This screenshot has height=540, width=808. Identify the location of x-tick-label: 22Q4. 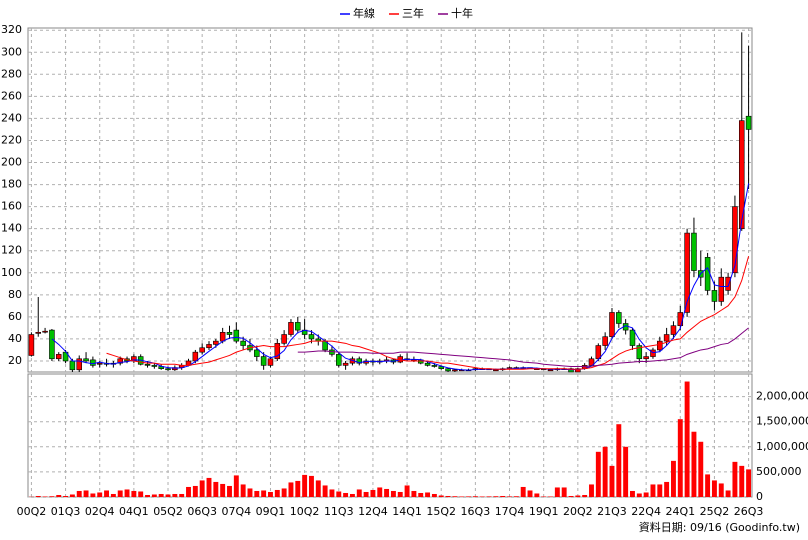
(646, 511).